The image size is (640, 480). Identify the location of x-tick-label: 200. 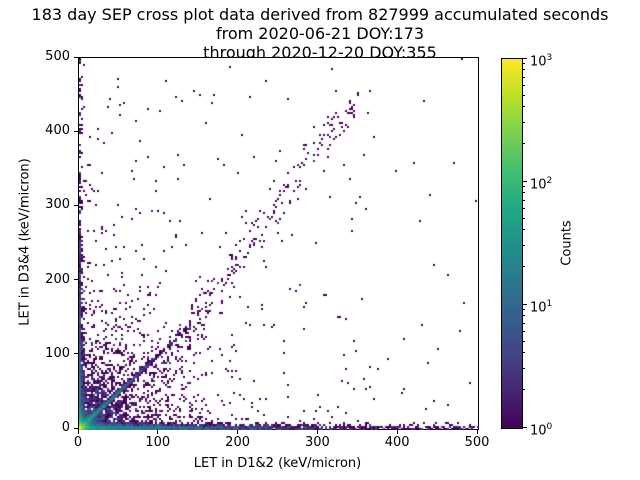
(237, 442).